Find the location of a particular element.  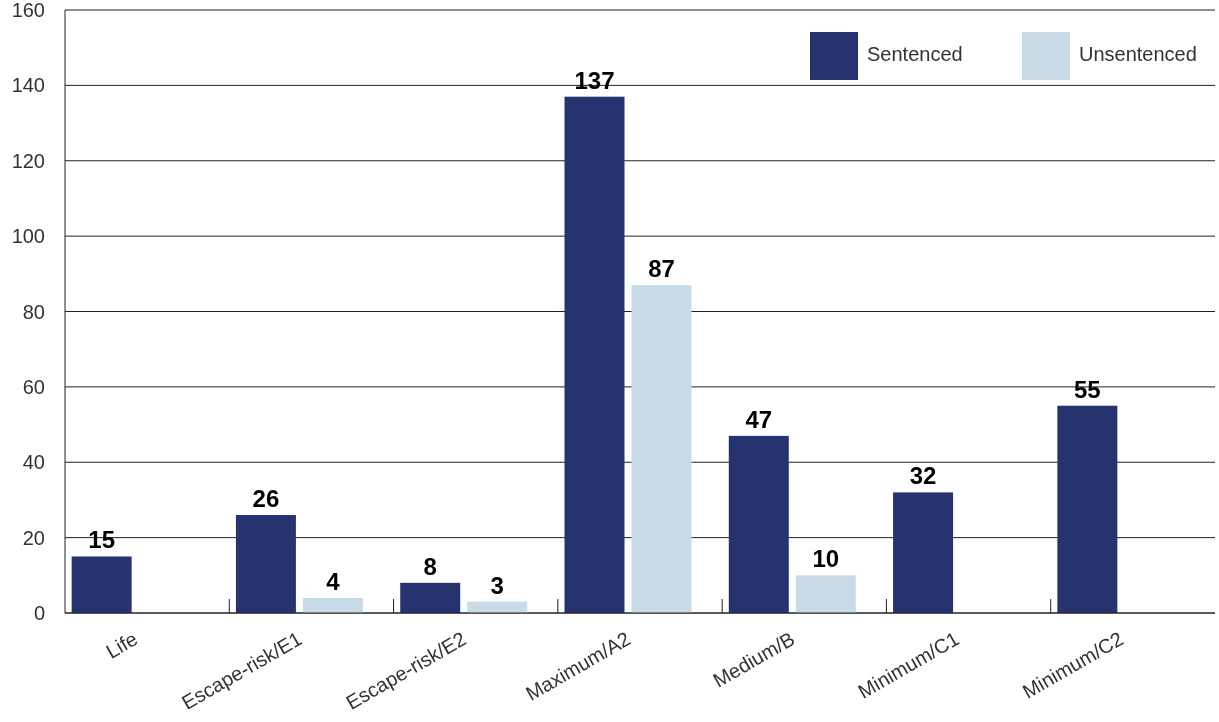

data-label: 4 is located at coordinates (333, 581).